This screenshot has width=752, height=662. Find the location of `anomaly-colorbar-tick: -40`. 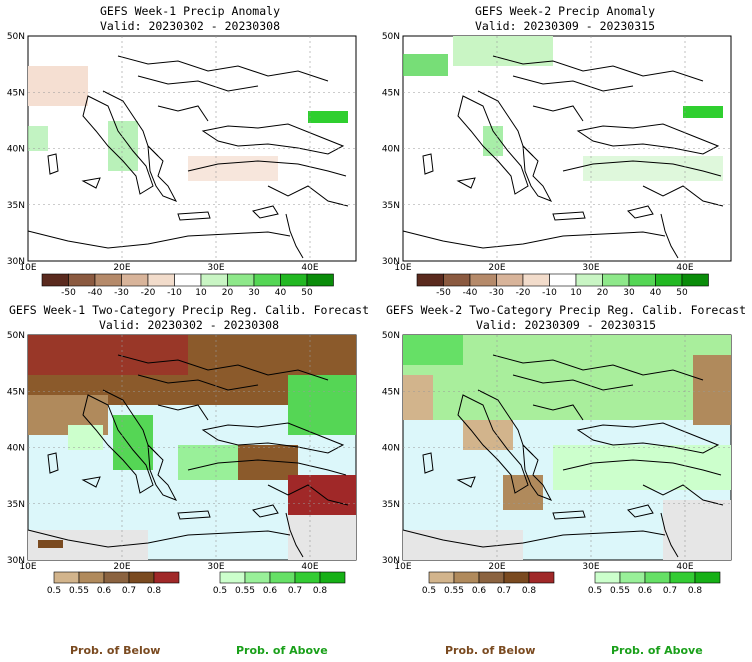

anomaly-colorbar-tick: -40 is located at coordinates (470, 293).